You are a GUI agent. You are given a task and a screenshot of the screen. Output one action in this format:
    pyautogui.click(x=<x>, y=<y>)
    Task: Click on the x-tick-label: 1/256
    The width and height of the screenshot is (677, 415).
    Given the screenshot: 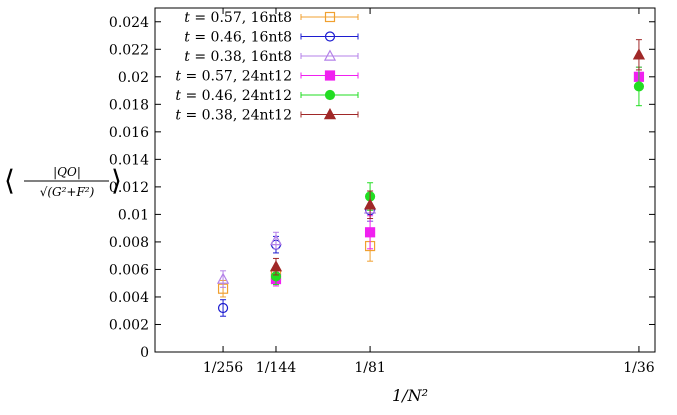 What is the action you would take?
    pyautogui.click(x=223, y=368)
    